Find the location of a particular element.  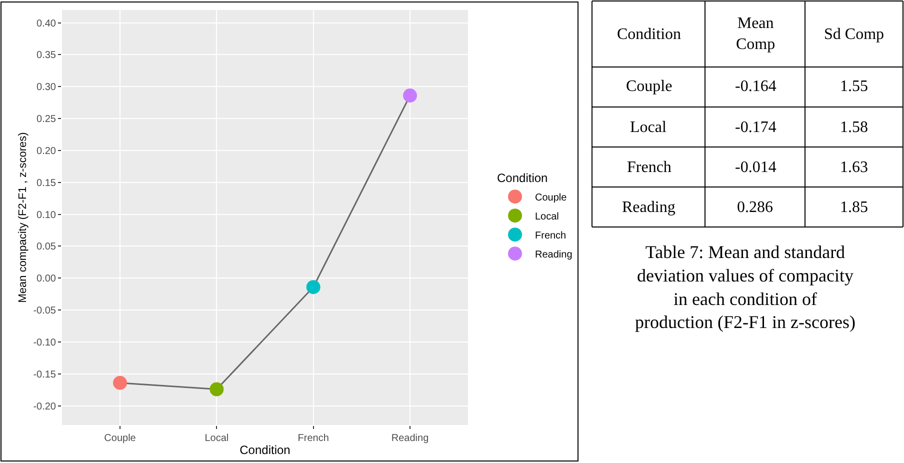

text: Mean Comp is located at coordinates (756, 34).